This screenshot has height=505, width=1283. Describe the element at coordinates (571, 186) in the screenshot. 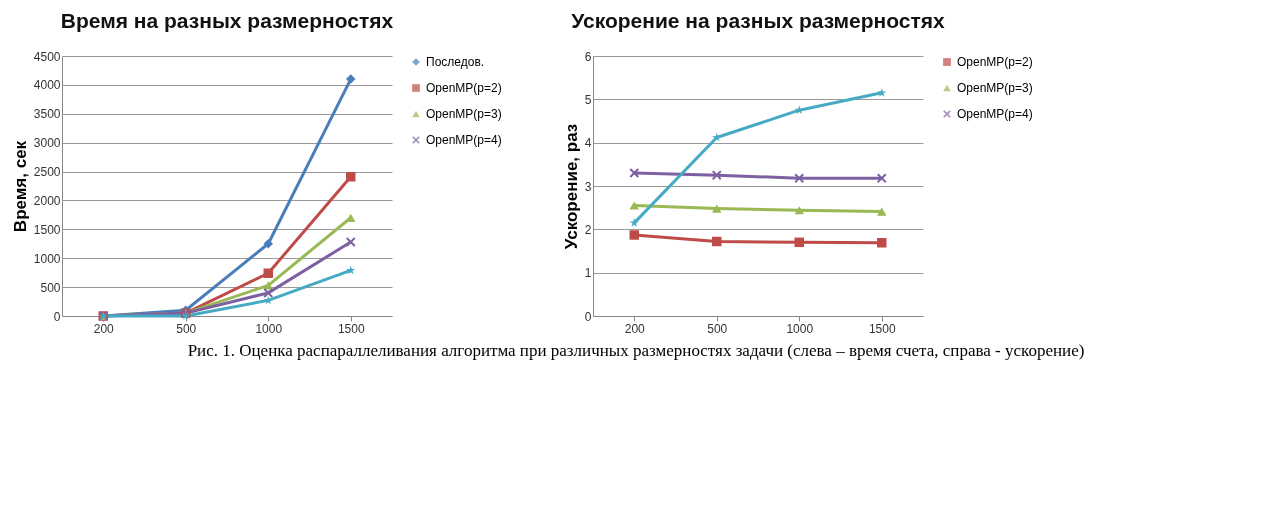

I see `y-axis-title: Ускорение, раз` at that location.